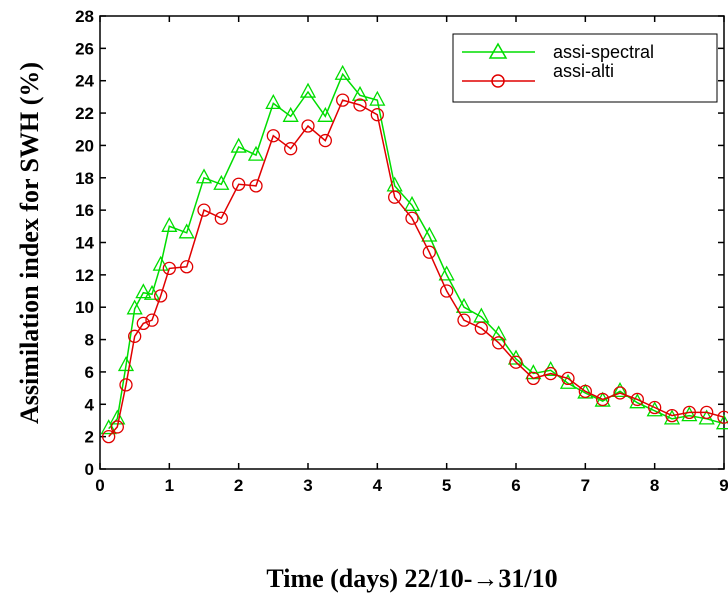  Describe the element at coordinates (29, 243) in the screenshot. I see `y-axis-title: Assimilation index for SWH (%)` at that location.